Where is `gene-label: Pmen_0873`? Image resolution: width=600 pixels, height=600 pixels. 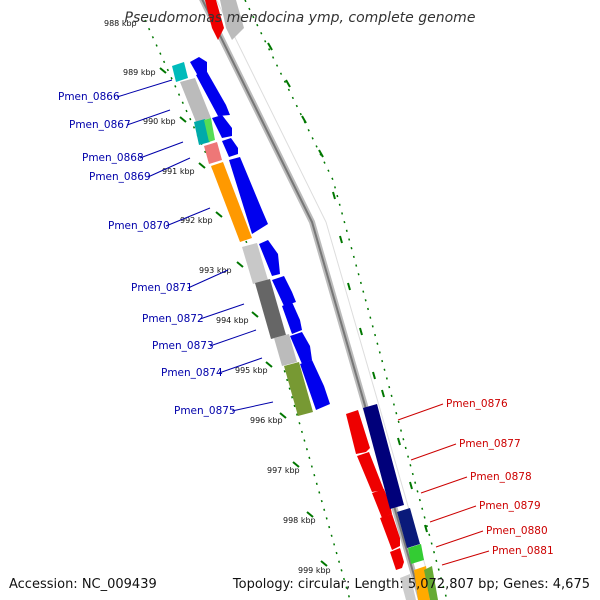
gene-label: Pmen_0873 is located at coordinates (183, 346).